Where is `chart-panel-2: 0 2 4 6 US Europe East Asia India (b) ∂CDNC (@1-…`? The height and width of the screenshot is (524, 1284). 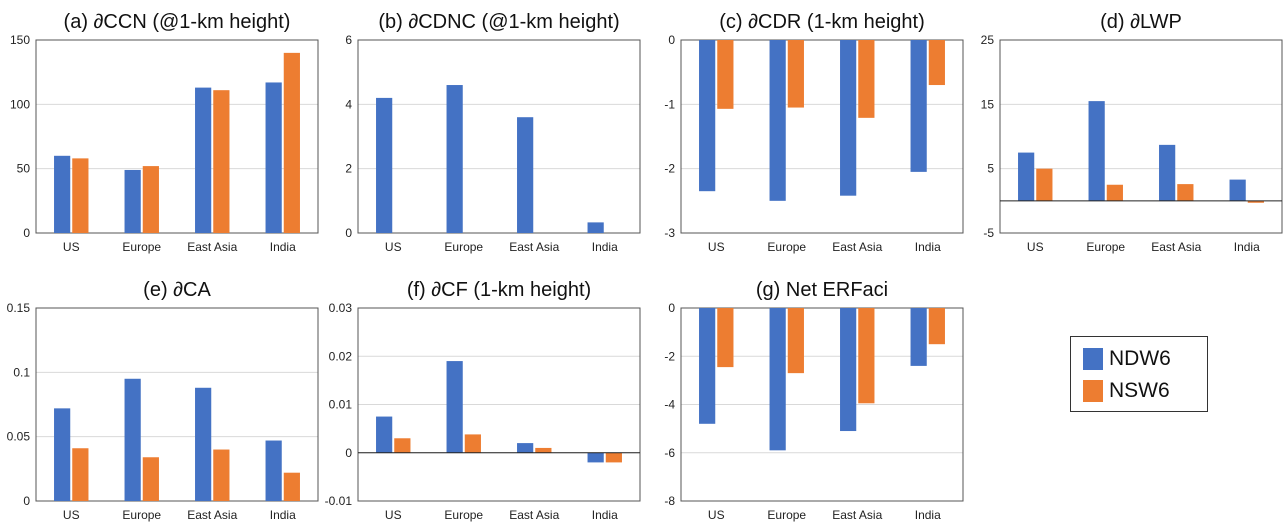
chart-panel-2: 0 2 4 6 US Europe East Asia India (b) ∂CDNC (@1-… is located at coordinates (493, 132).